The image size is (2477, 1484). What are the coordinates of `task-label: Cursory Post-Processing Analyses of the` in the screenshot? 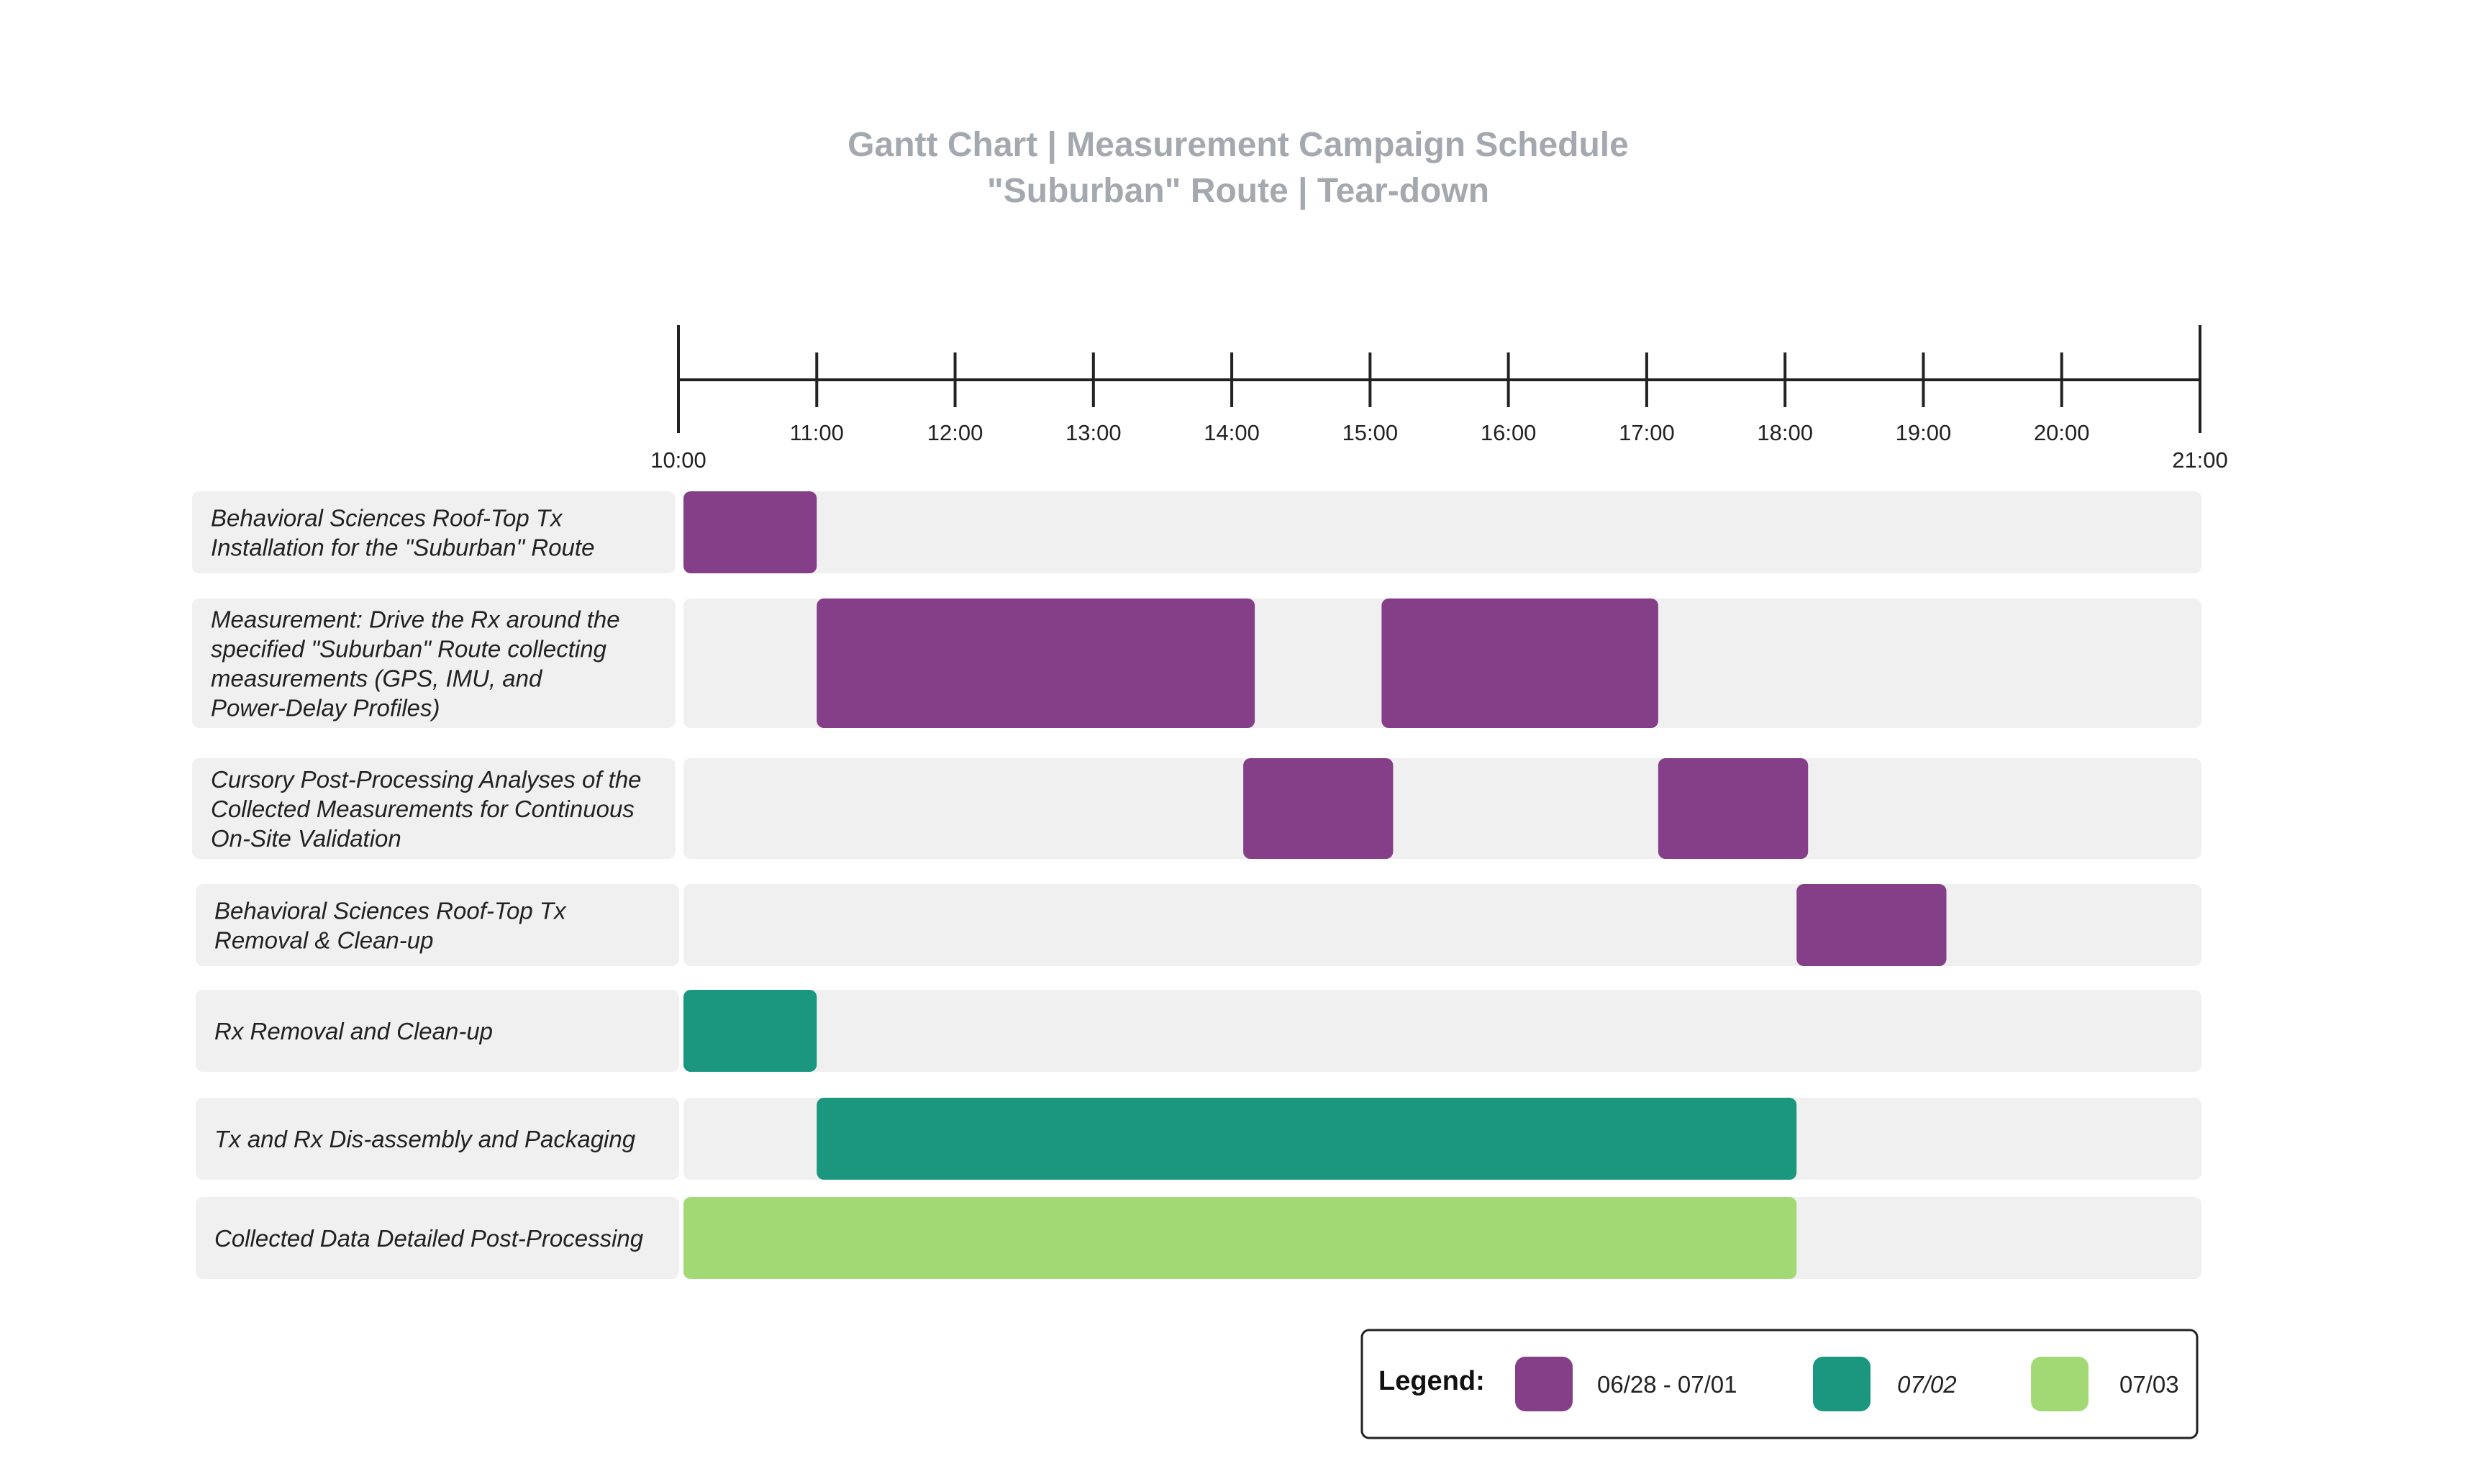 It's located at (426, 779).